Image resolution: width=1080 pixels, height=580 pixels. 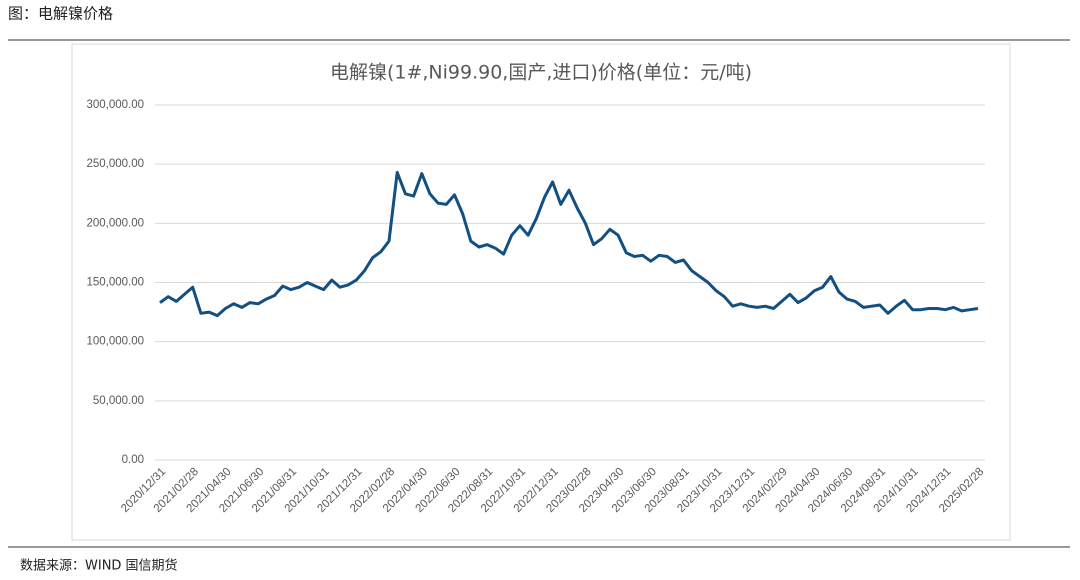 What do you see at coordinates (115, 342) in the screenshot?
I see `y-tick-label: 100,000.00` at bounding box center [115, 342].